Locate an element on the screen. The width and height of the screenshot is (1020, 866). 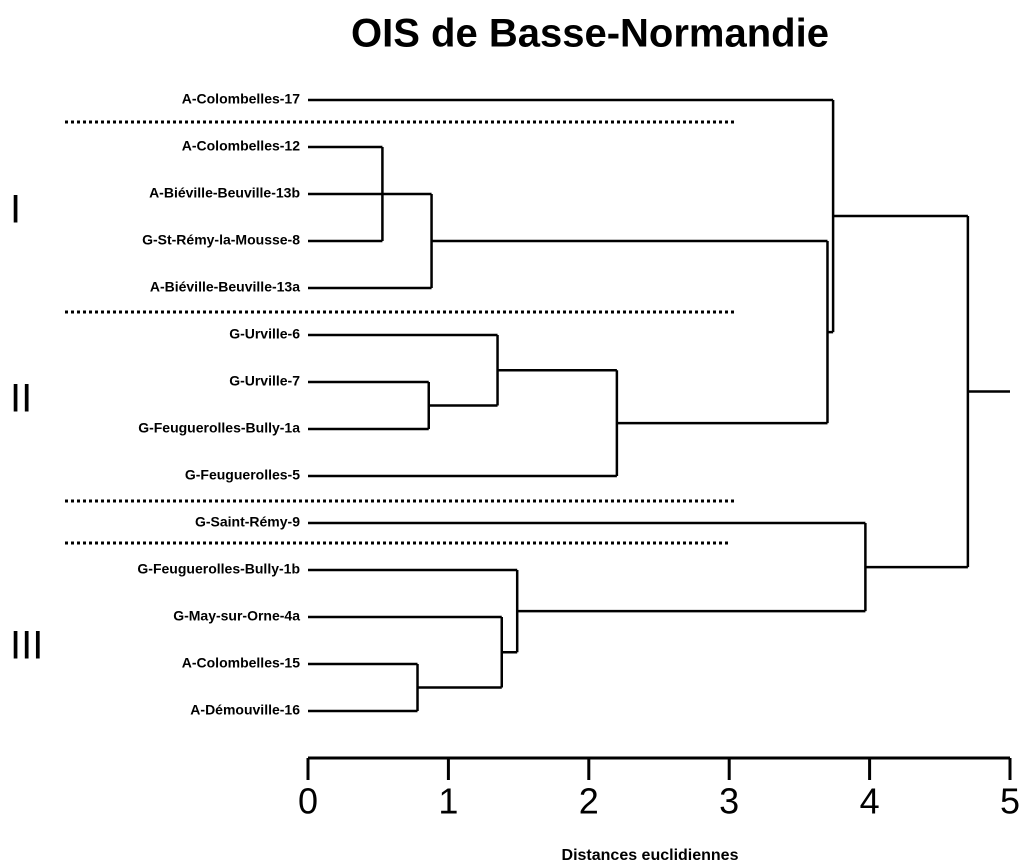
x-axis-label: Distances euclidiennes is located at coordinates (650, 855).